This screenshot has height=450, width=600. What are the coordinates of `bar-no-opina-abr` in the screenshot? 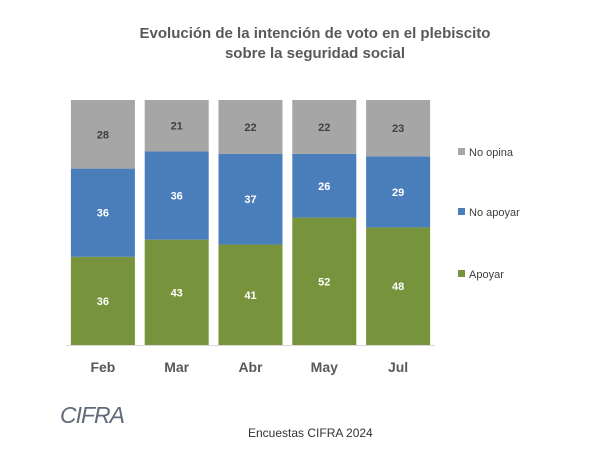 It's located at (250, 127).